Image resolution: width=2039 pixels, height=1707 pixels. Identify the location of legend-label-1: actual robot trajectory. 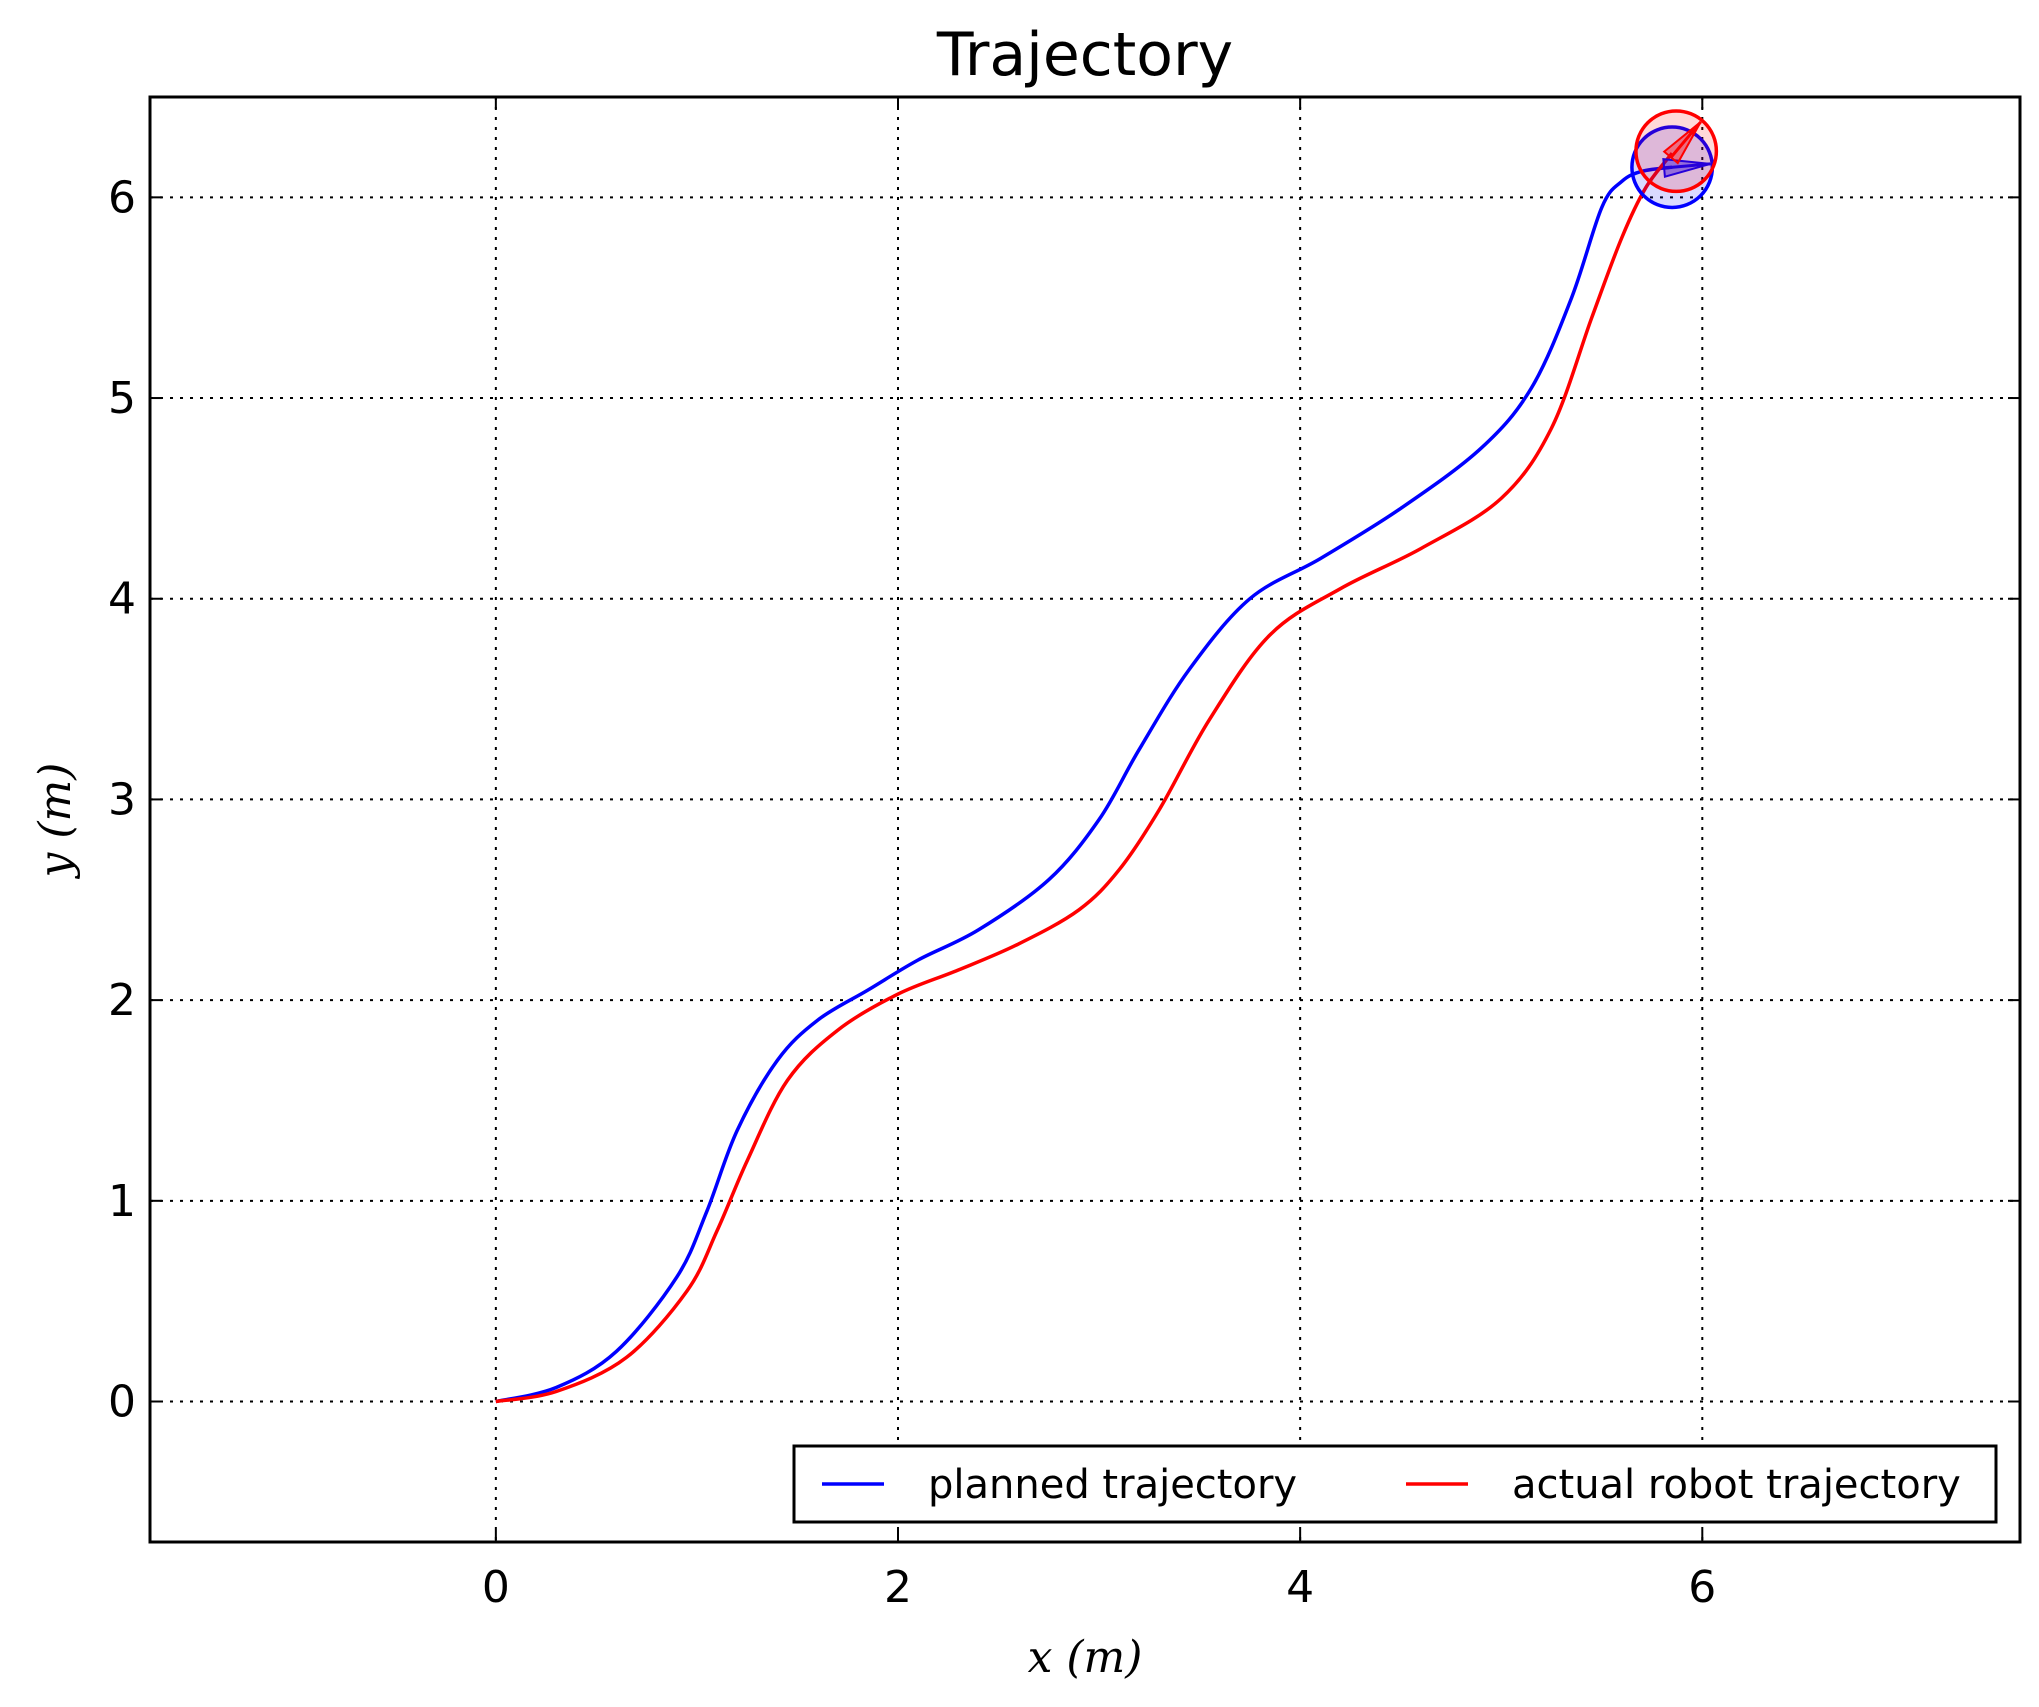
(1736, 1485).